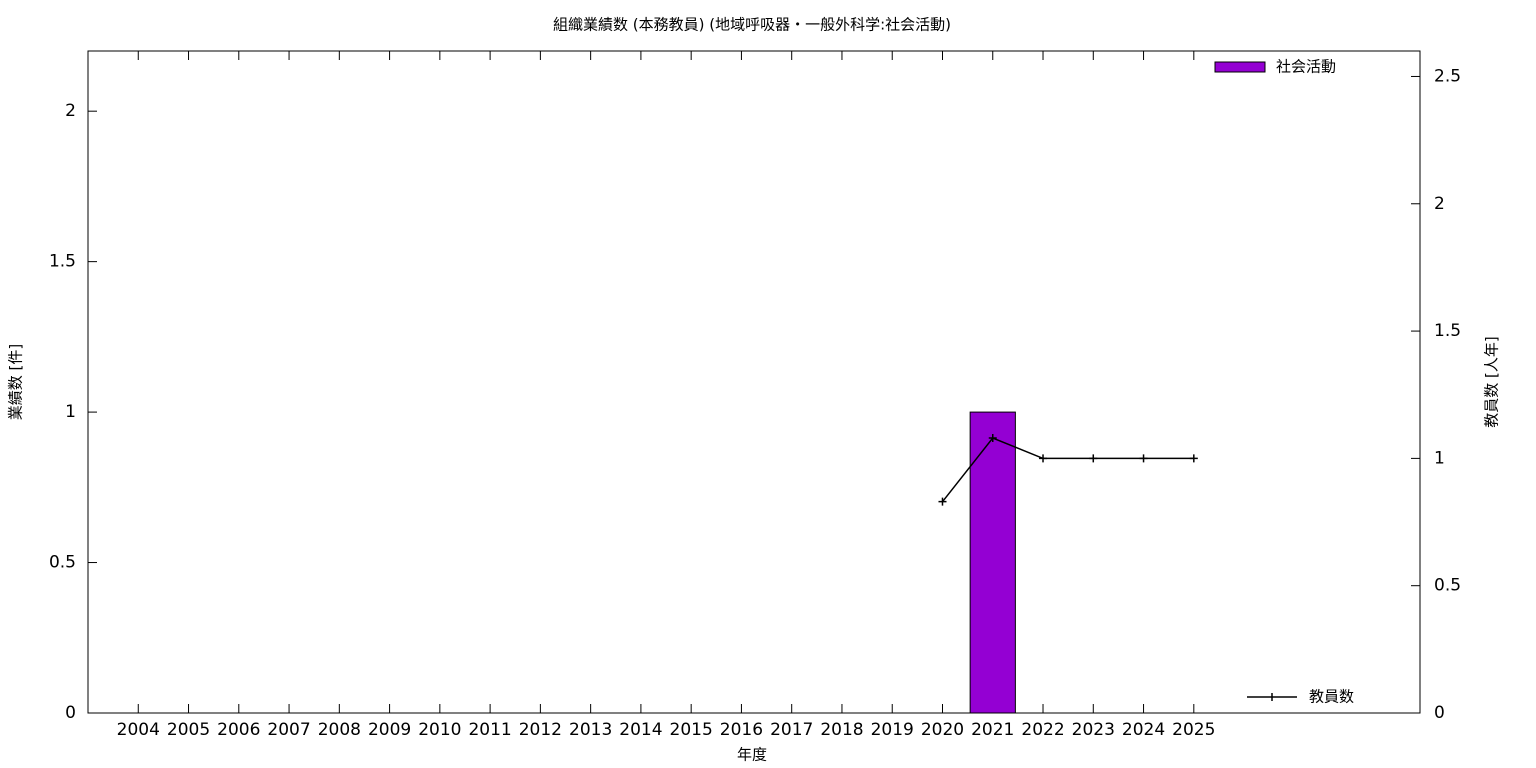 This screenshot has width=1536, height=768. I want to click on x-tick-label: 2004, so click(138, 730).